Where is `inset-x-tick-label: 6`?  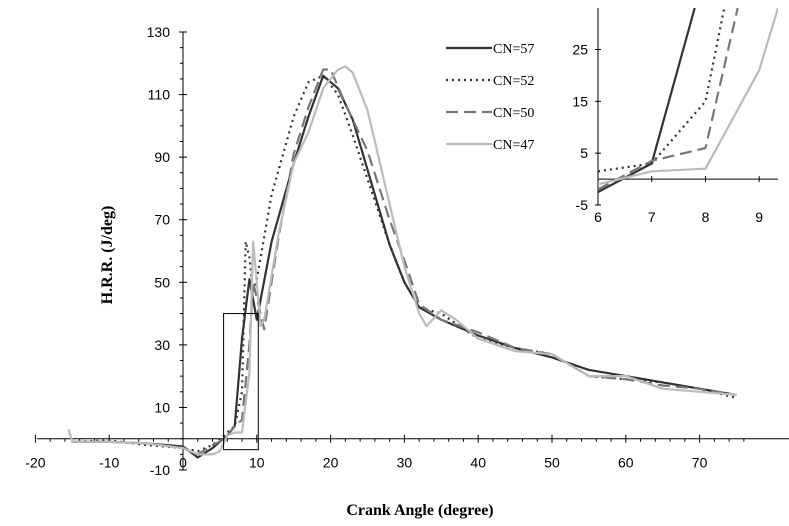 inset-x-tick-label: 6 is located at coordinates (598, 217).